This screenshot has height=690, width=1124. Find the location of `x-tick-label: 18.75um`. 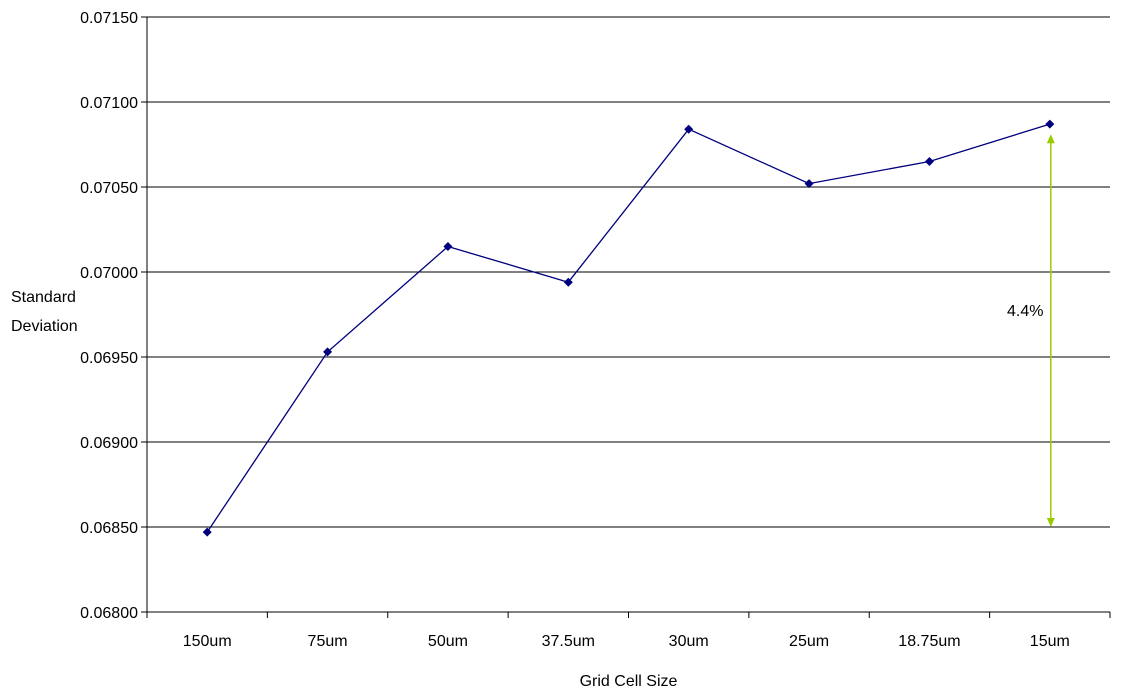

x-tick-label: 18.75um is located at coordinates (929, 641).